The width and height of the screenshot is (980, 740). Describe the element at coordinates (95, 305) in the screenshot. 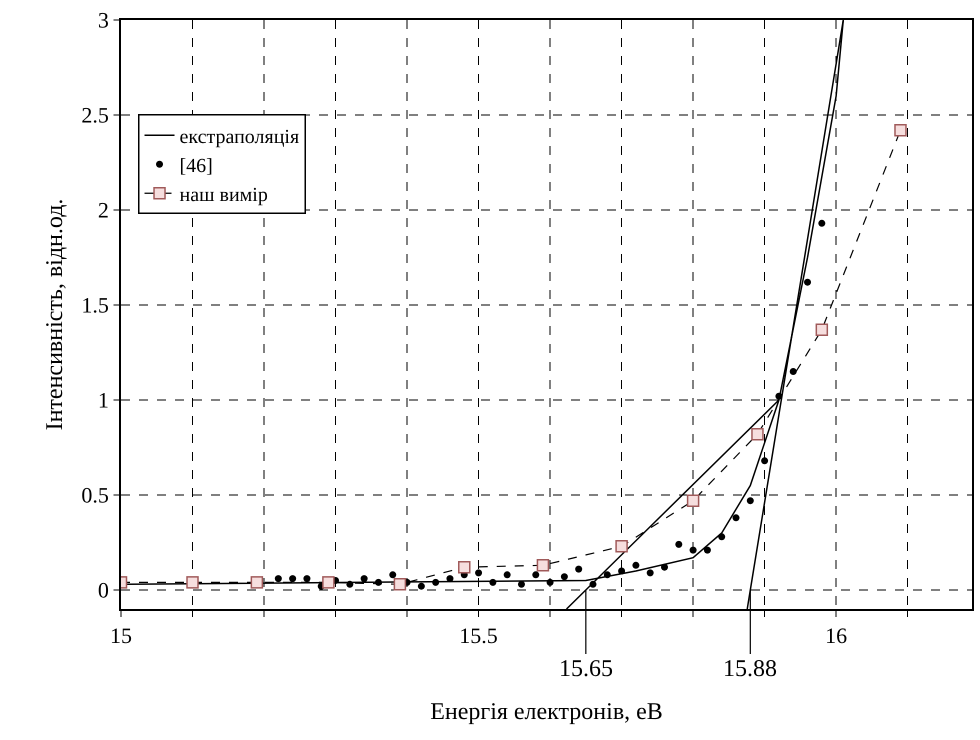

I see `y-tick-label: 1.5` at that location.